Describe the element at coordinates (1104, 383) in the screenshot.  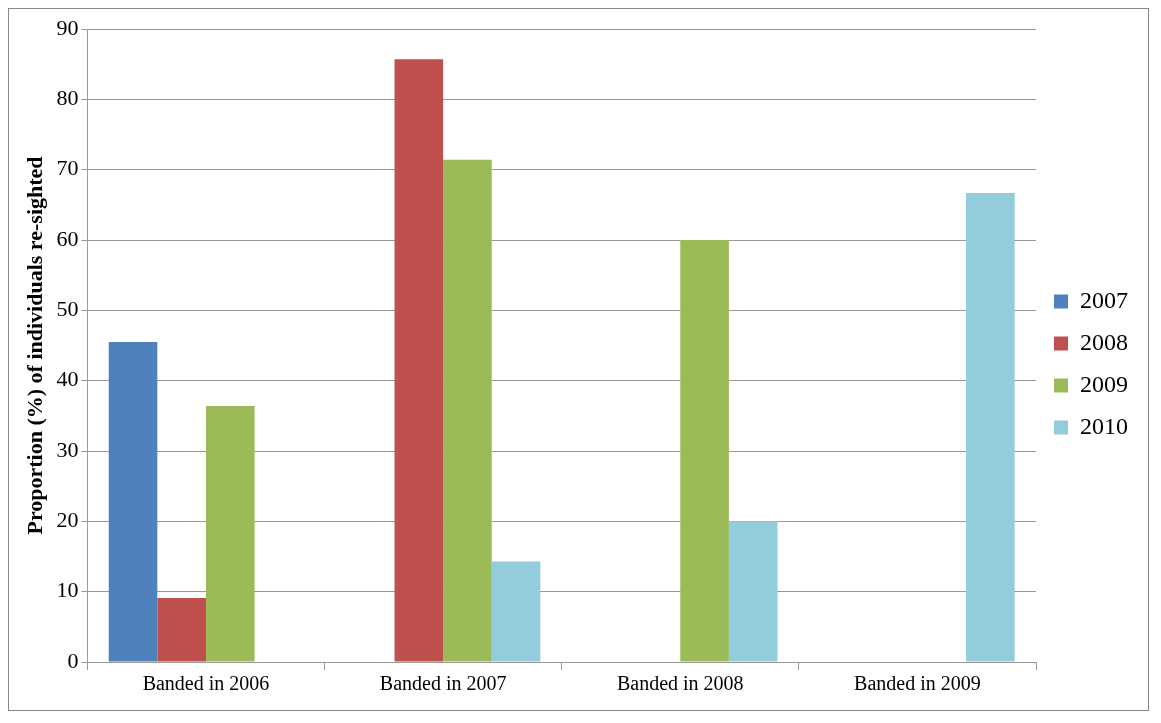
I see `legend-label: 2009` at that location.